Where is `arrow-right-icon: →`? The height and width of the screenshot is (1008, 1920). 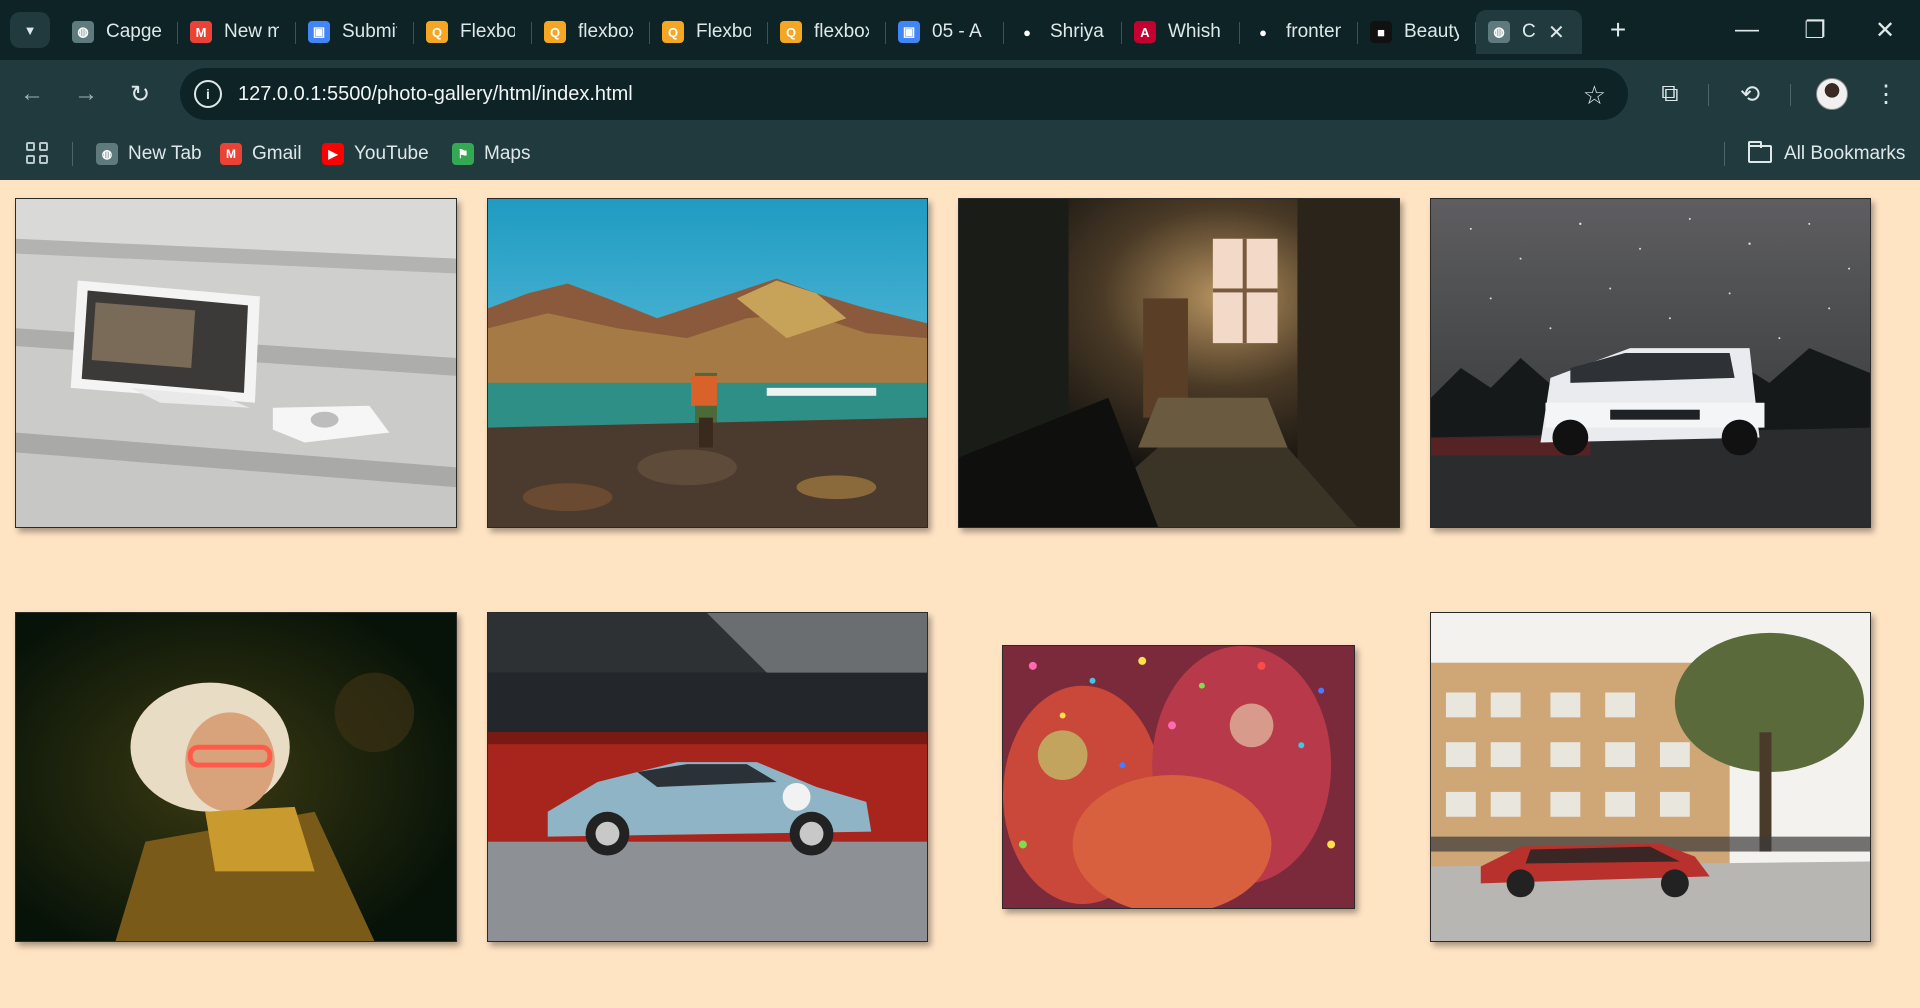
arrow-right-icon: → is located at coordinates (86, 93).